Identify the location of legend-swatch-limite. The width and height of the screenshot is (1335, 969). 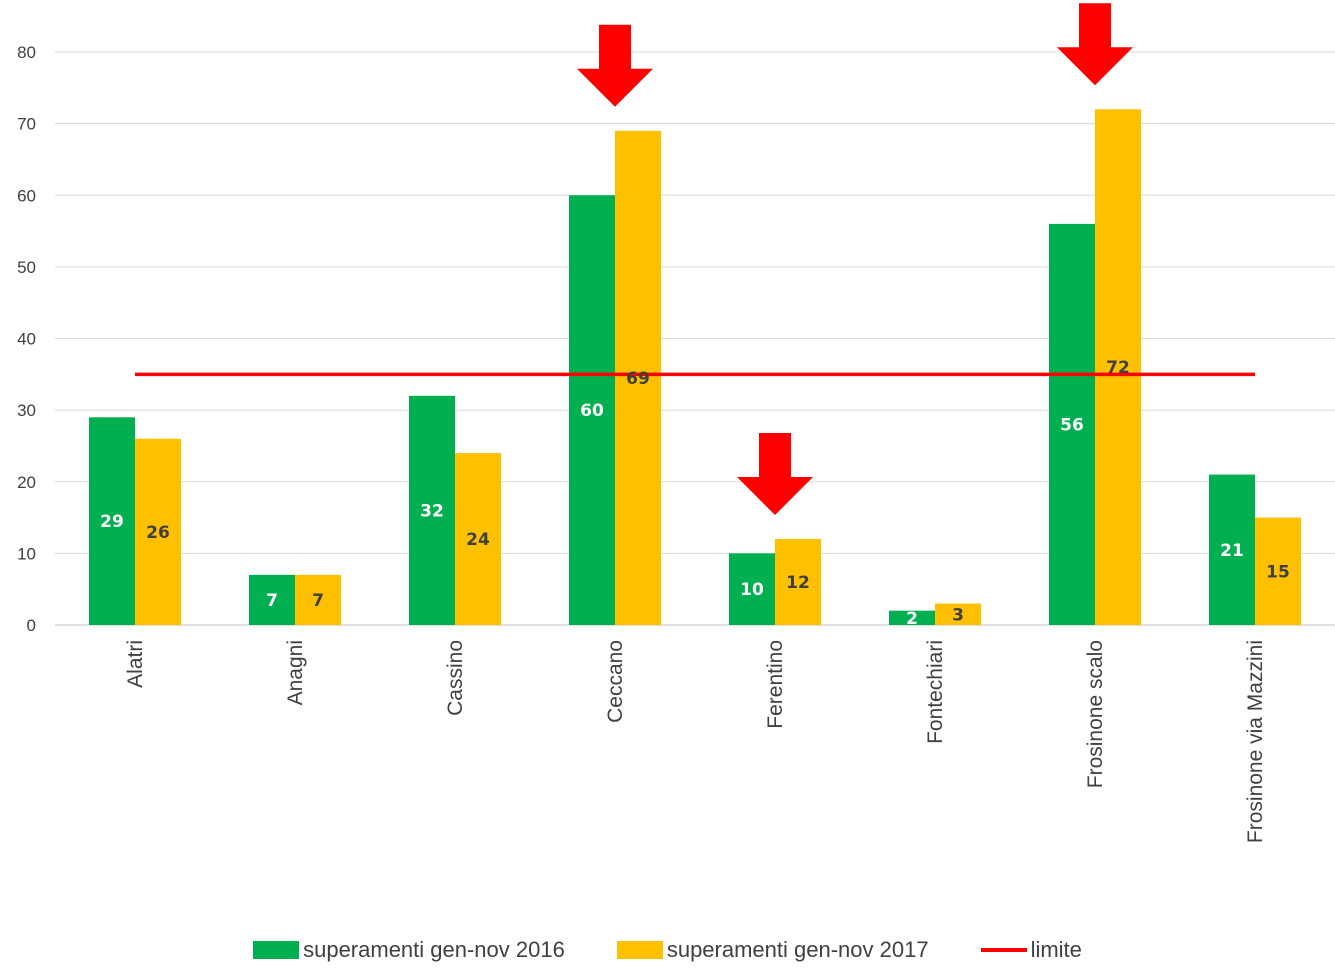
(1003, 950).